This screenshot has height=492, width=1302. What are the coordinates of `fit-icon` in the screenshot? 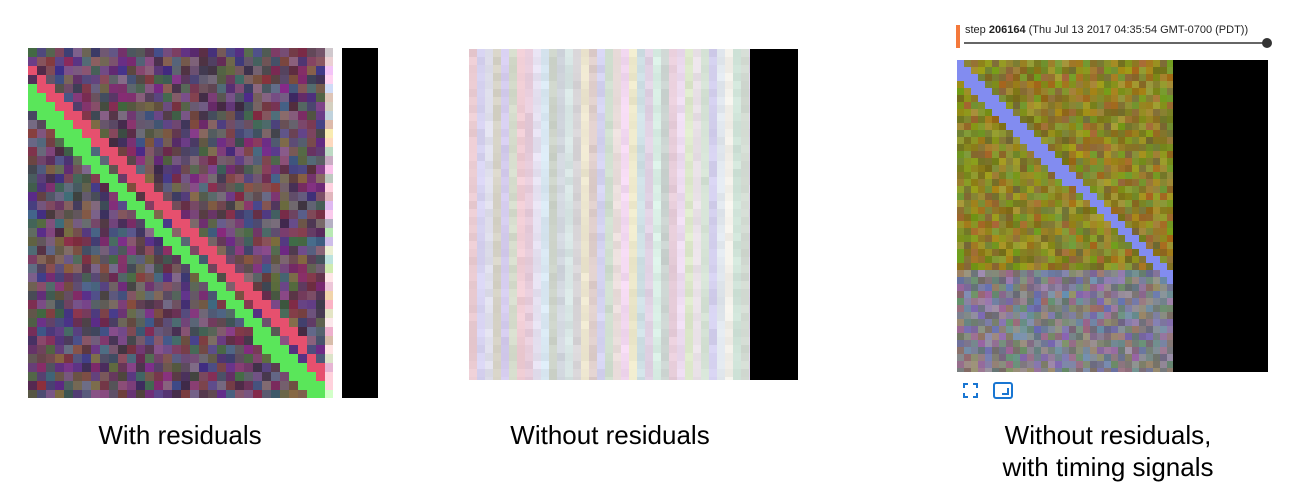 It's located at (1003, 390).